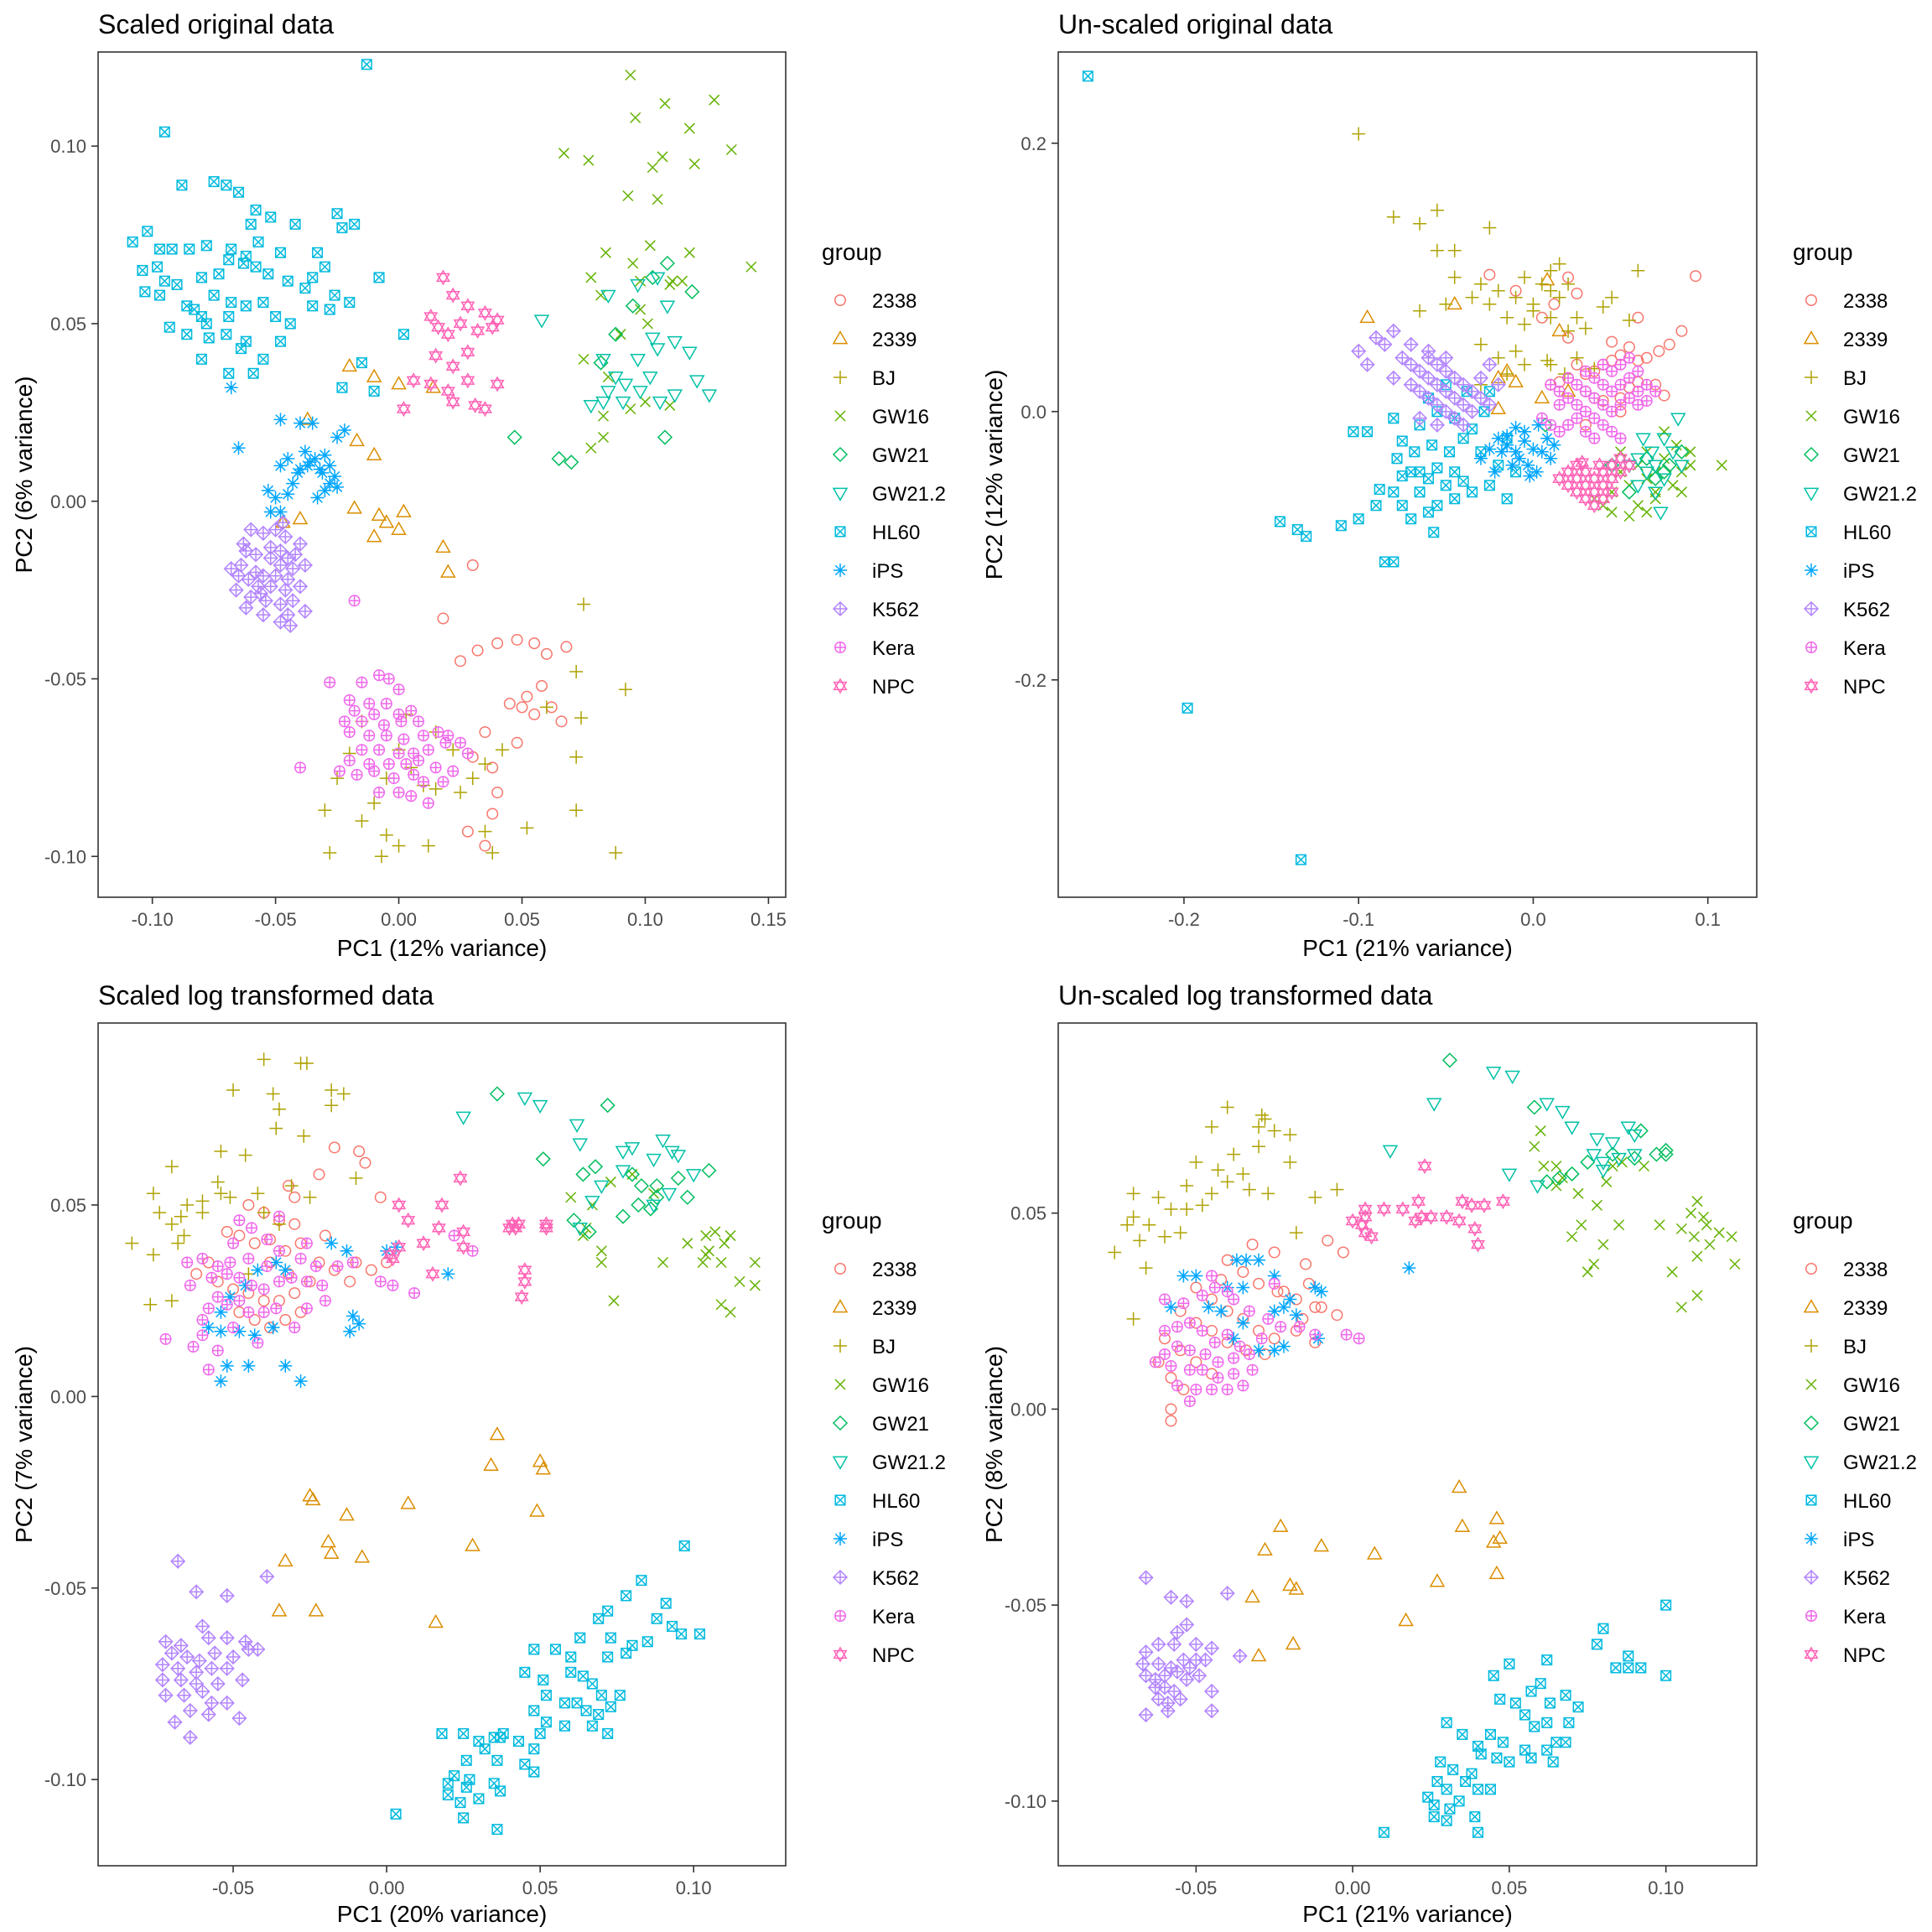 The height and width of the screenshot is (1932, 1932). I want to click on legend-item-ips: iPS, so click(868, 571).